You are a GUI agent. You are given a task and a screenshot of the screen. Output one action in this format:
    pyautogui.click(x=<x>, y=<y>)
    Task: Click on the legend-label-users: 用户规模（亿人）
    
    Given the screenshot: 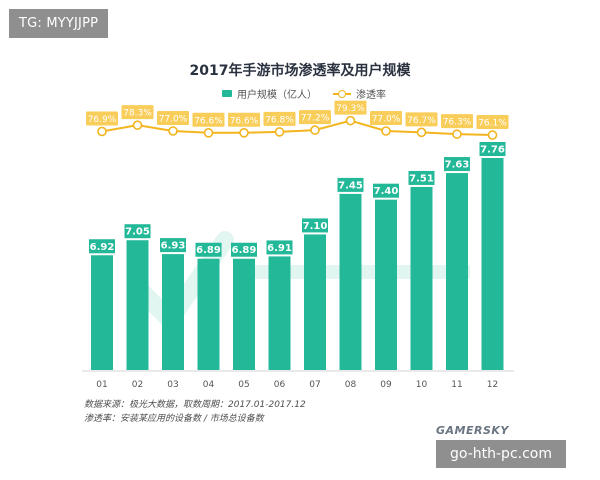 What is the action you would take?
    pyautogui.click(x=277, y=95)
    